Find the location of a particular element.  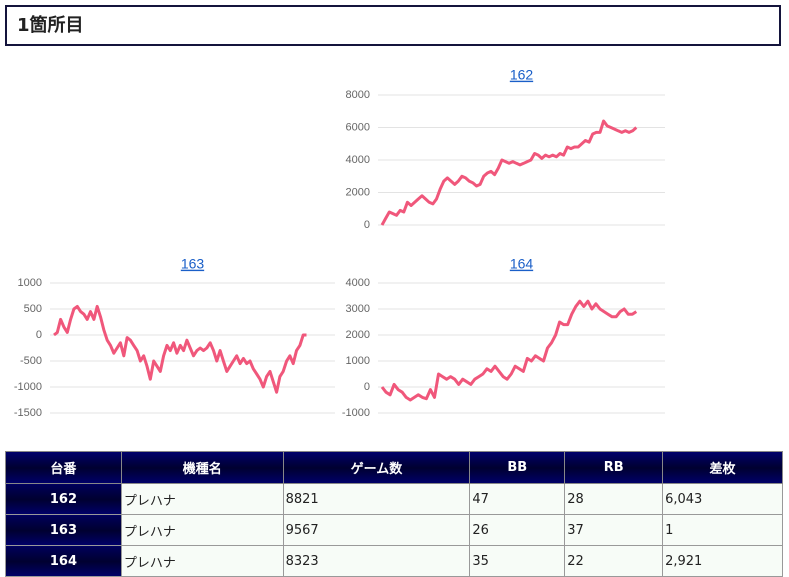

table-row: 162 プレハナ 8821 47 28 6,043 is located at coordinates (394, 499).